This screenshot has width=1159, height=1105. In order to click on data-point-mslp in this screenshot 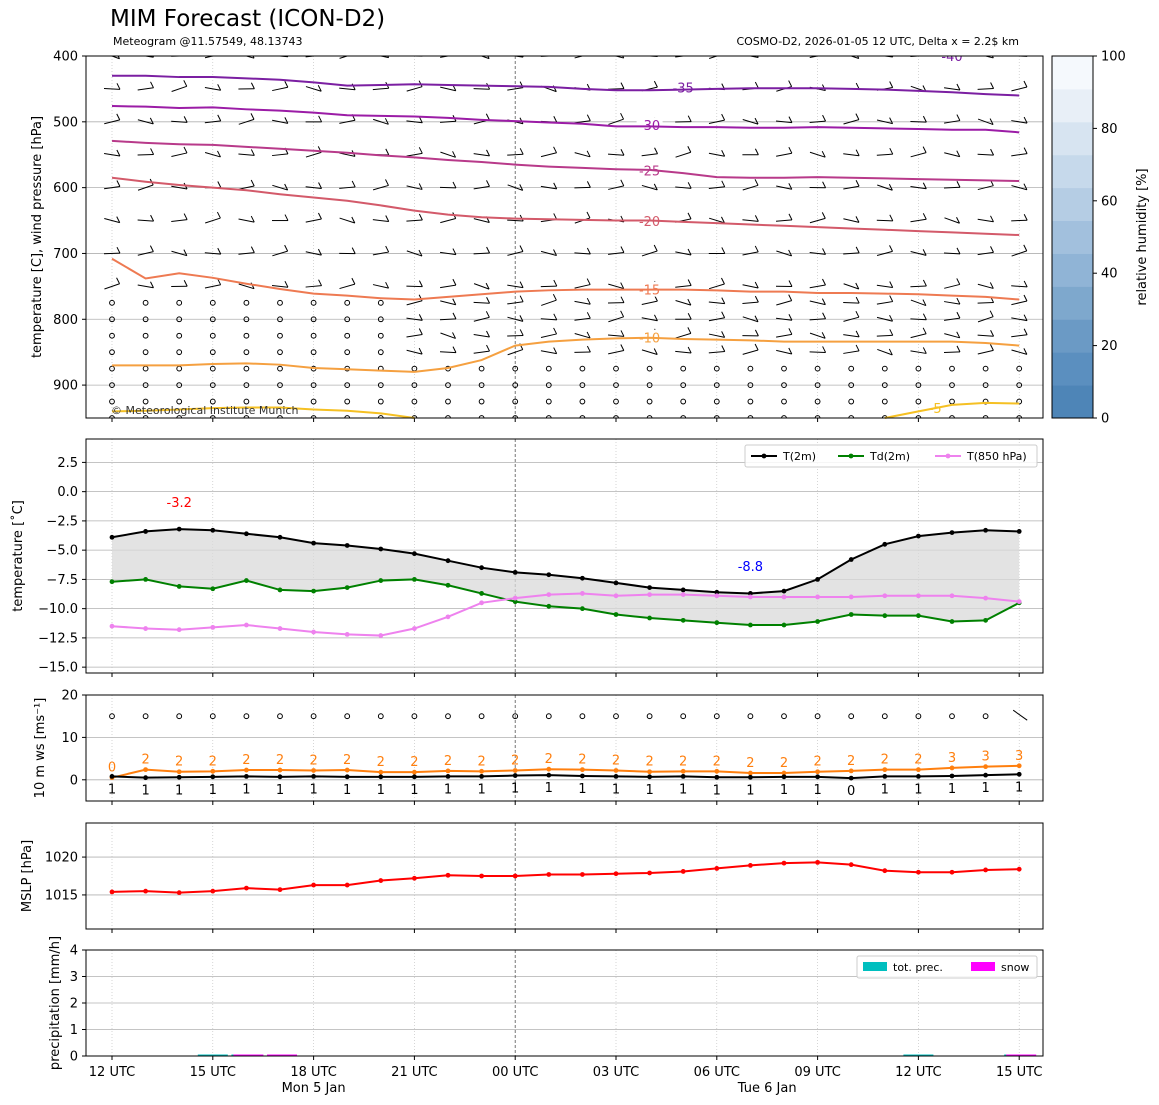, I will do `click(347, 885)`.